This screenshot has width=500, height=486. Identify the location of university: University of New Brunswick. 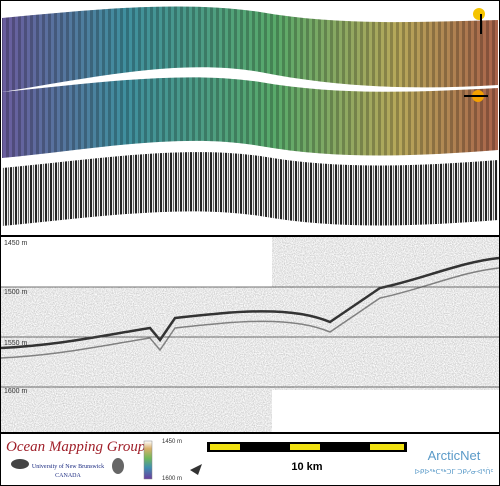
(68, 466).